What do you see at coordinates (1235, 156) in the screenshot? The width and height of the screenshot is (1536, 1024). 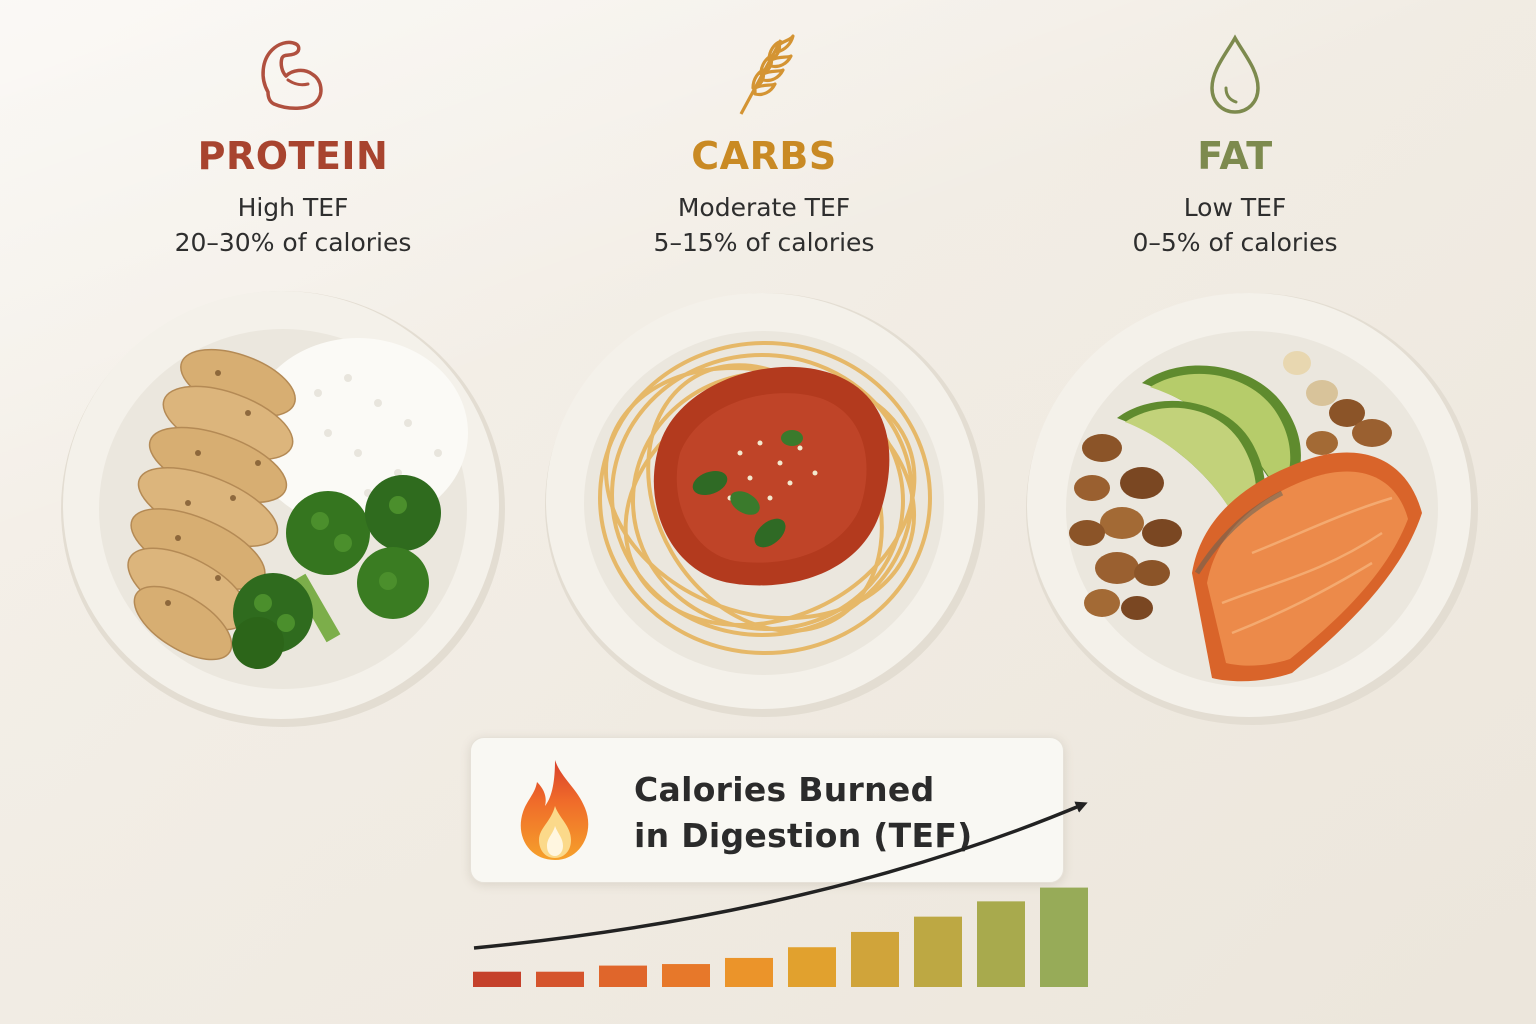 I see `fat-title: FAT` at bounding box center [1235, 156].